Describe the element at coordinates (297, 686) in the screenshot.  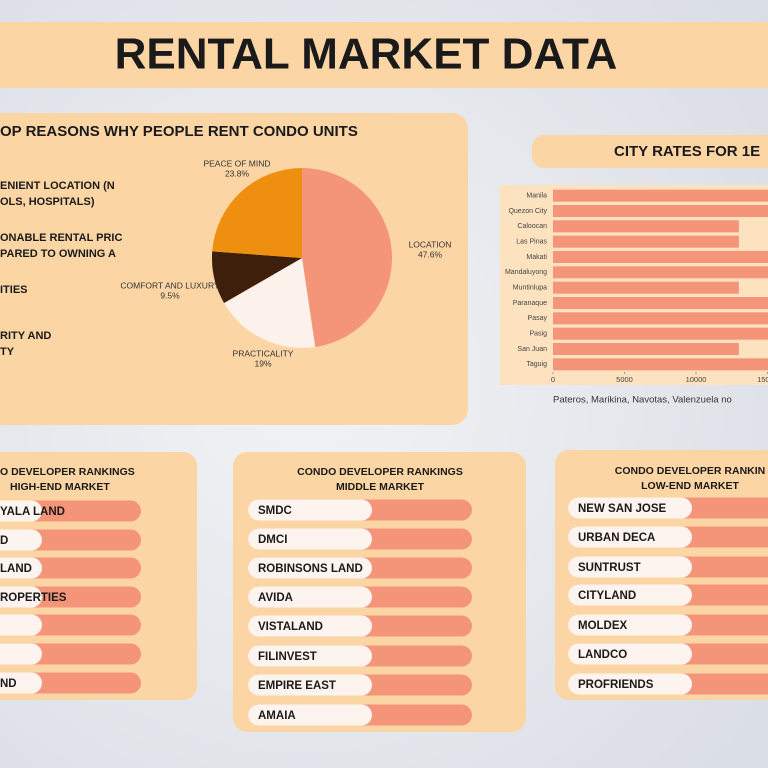
I see `ranking-item: EMPIRE EAST` at that location.